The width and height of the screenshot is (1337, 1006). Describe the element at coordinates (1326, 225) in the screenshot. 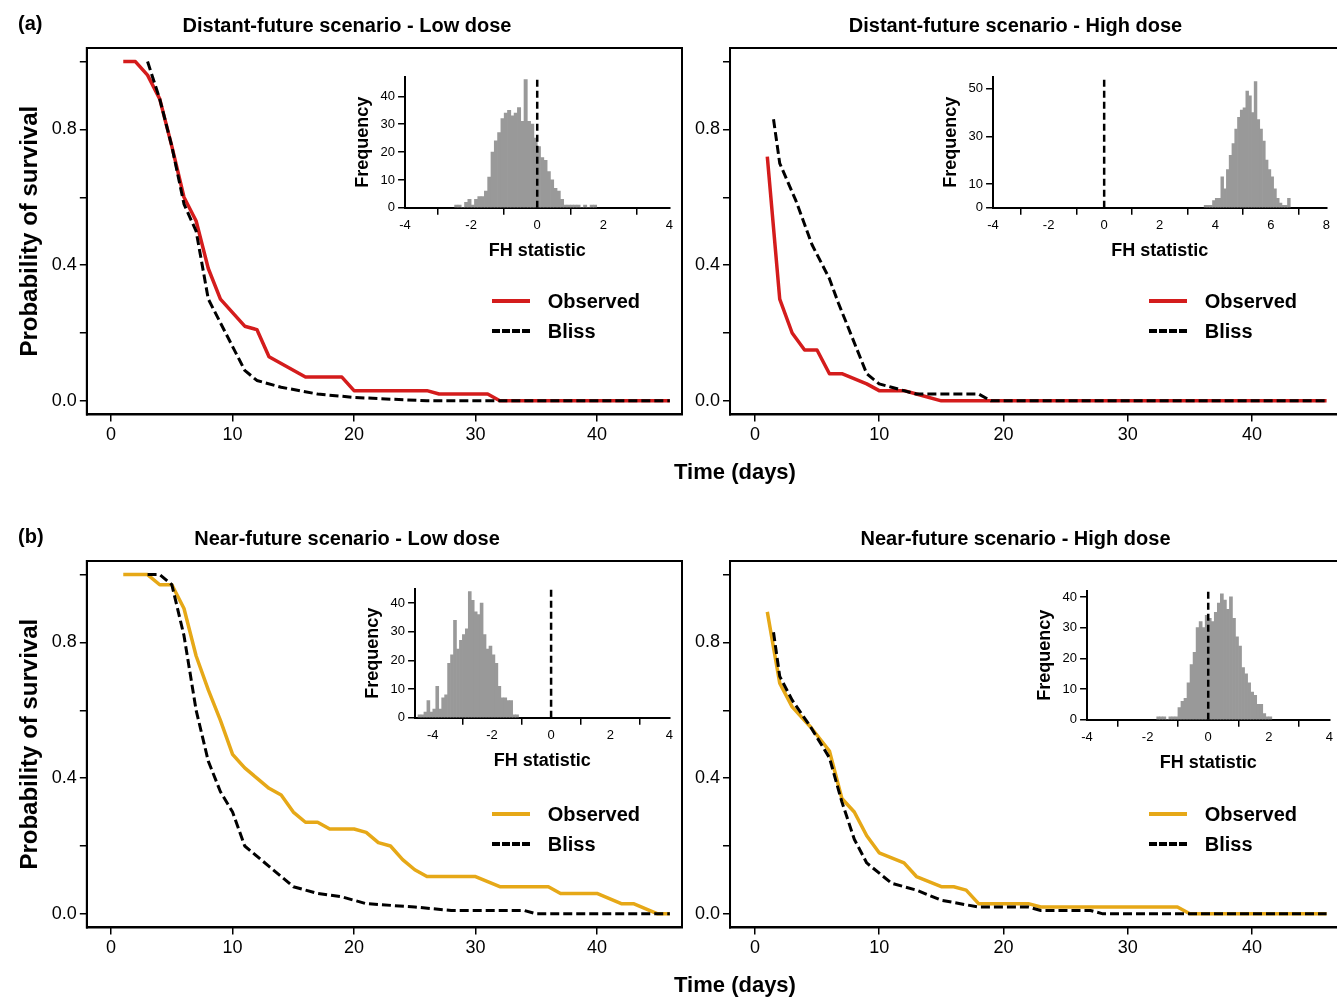

I see `x-tick-label: 8` at that location.